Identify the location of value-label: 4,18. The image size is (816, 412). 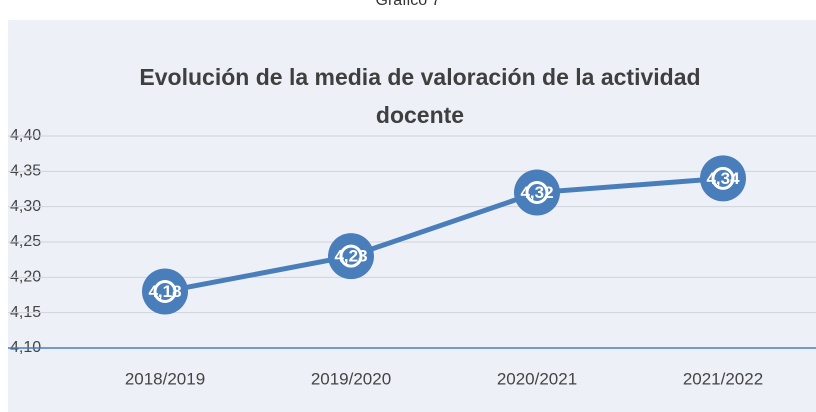
(164, 291).